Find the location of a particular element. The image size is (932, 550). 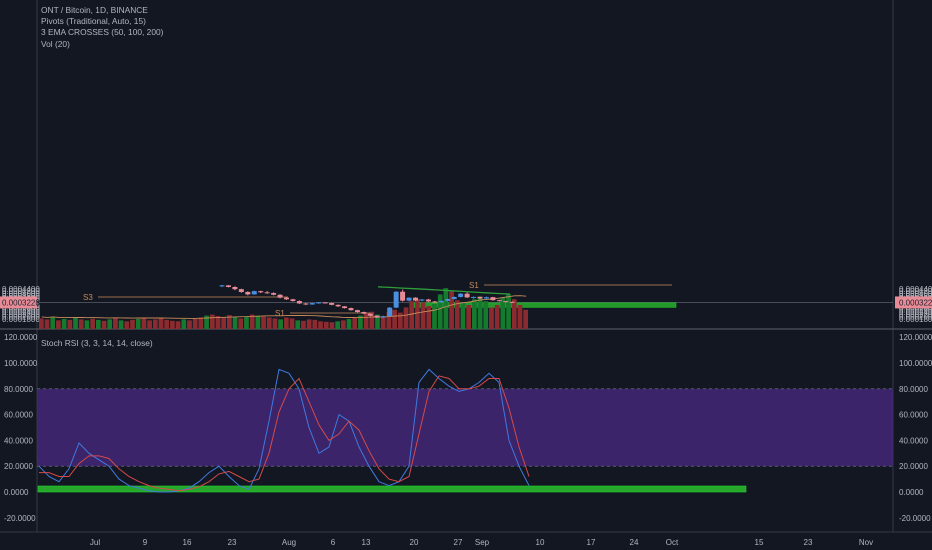

pivot-label: S3 is located at coordinates (88, 297).